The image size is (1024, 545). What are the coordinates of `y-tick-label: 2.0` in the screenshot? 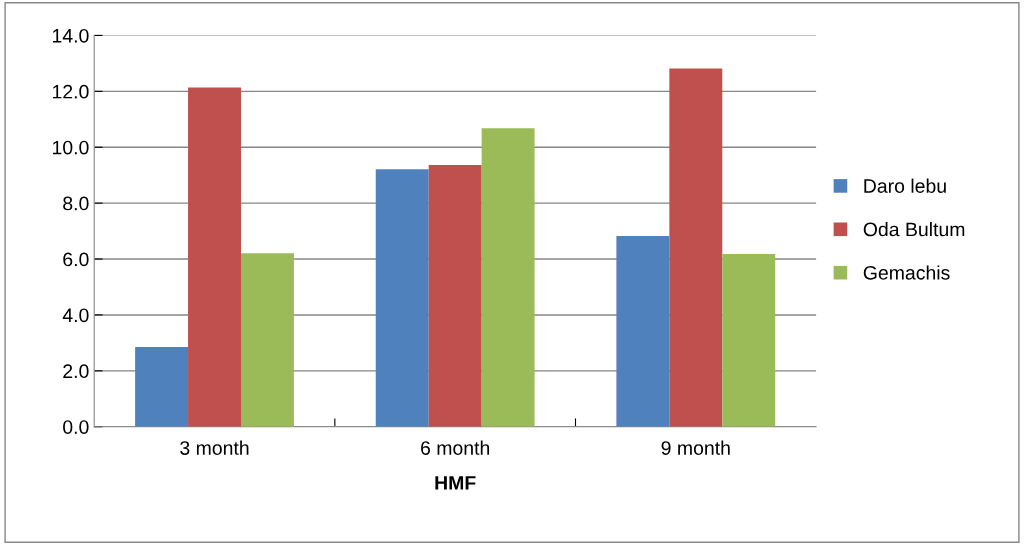 It's located at (76, 371).